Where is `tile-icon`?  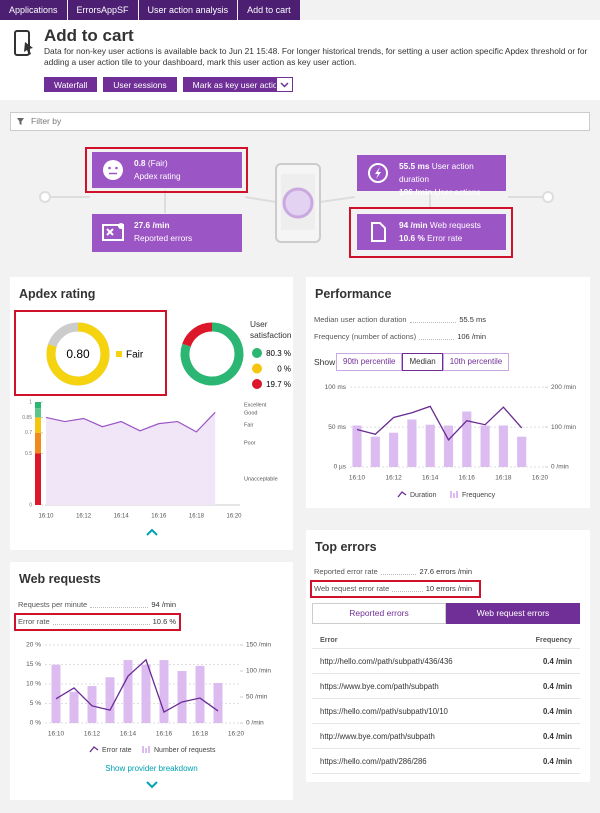 tile-icon is located at coordinates (113, 170).